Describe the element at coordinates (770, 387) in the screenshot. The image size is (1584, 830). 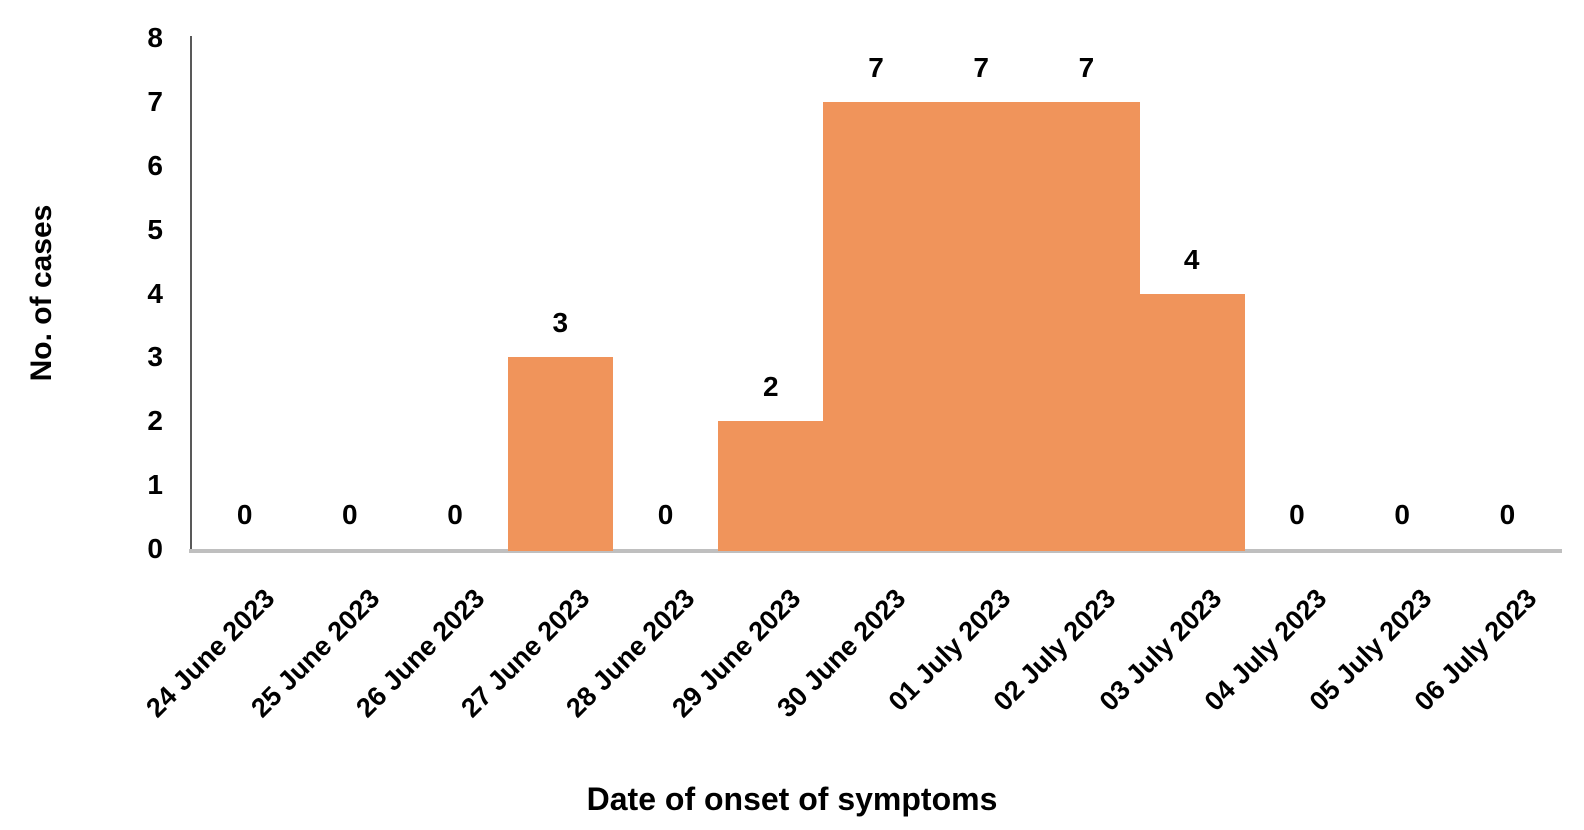
I see `data-label-29-june-2023: 2` at that location.